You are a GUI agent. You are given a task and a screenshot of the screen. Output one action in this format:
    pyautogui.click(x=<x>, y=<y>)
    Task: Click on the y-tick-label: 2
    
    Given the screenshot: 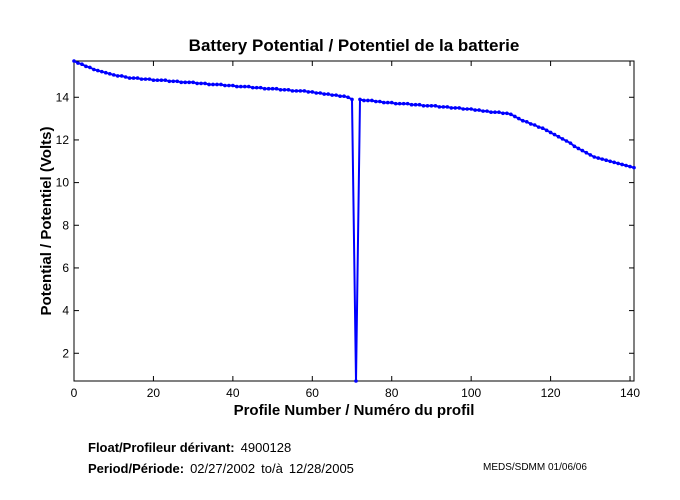 What is the action you would take?
    pyautogui.click(x=65, y=353)
    